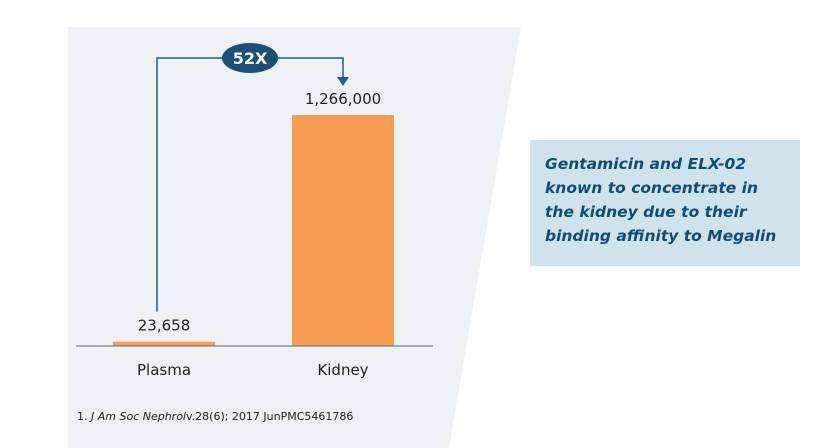 This screenshot has height=448, width=821. I want to click on ratio-badge-label: 52X, so click(250, 58).